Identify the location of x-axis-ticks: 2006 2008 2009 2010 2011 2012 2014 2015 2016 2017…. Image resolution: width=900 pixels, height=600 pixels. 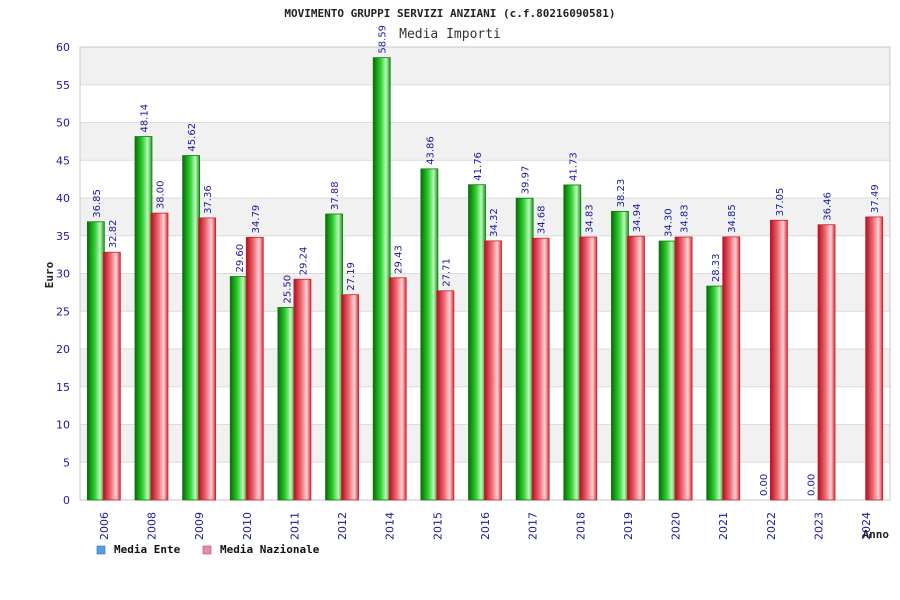
(485, 526).